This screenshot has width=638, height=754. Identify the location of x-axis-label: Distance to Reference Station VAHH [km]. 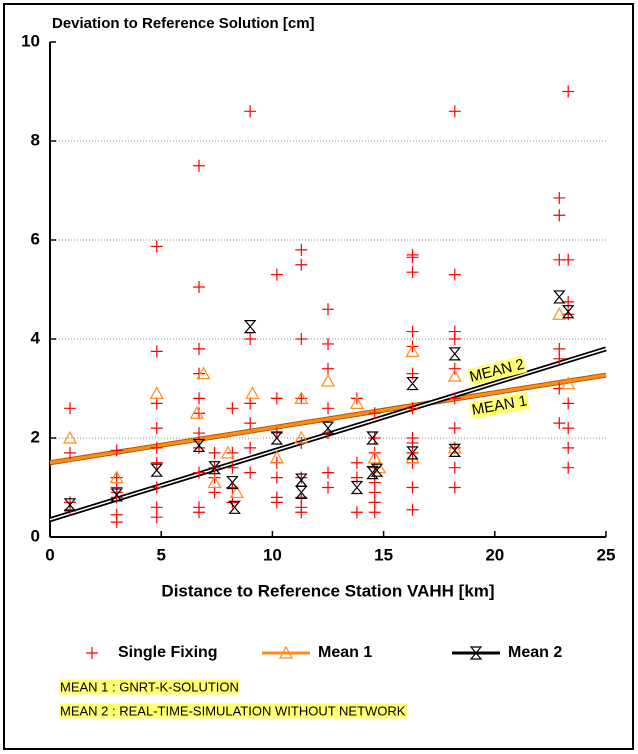
(327, 590).